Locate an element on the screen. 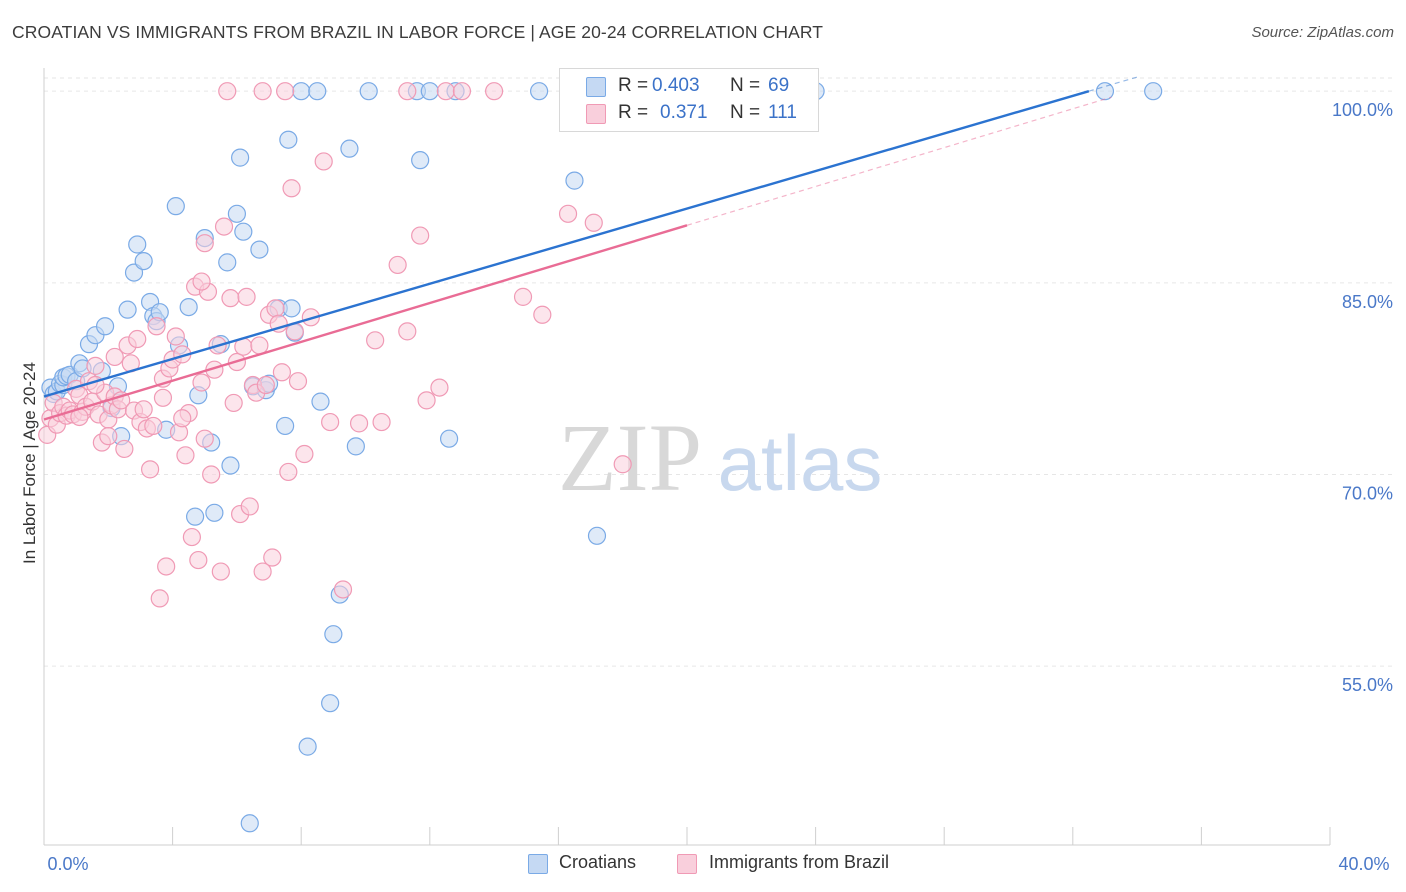  x-tick-label-min: 0.0% is located at coordinates (67, 864).